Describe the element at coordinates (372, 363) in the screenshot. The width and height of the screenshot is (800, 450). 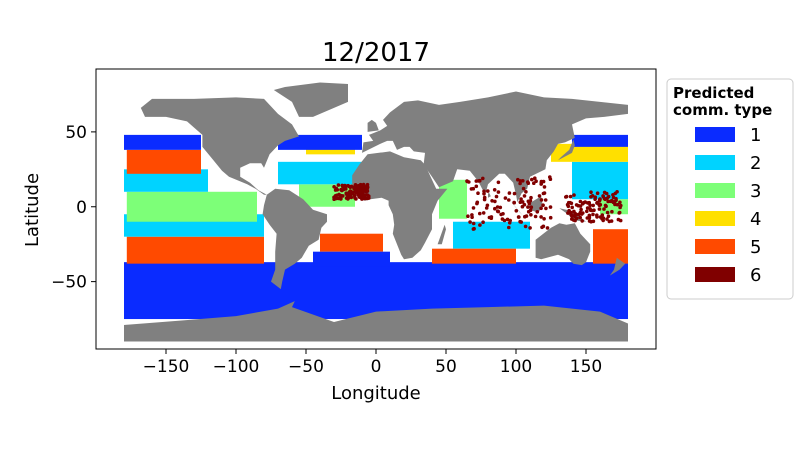
I see `x-axis-ticks: −150 −100 −50 0 50 100 150` at that location.